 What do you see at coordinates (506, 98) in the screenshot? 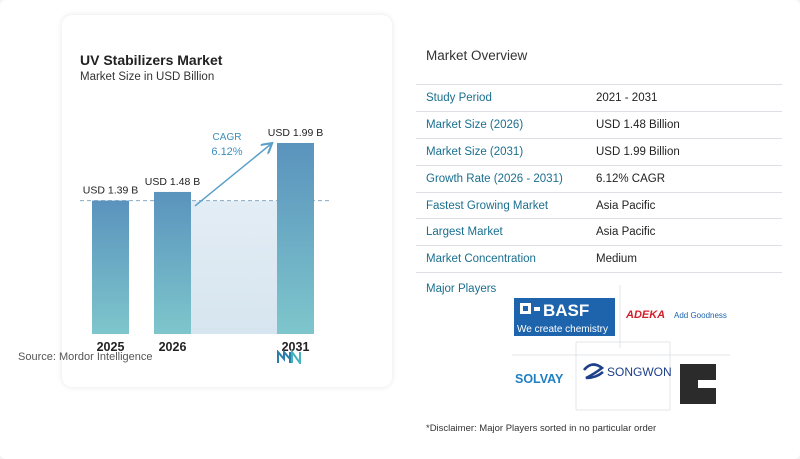
I see `overview-row-key: Study Period` at bounding box center [506, 98].